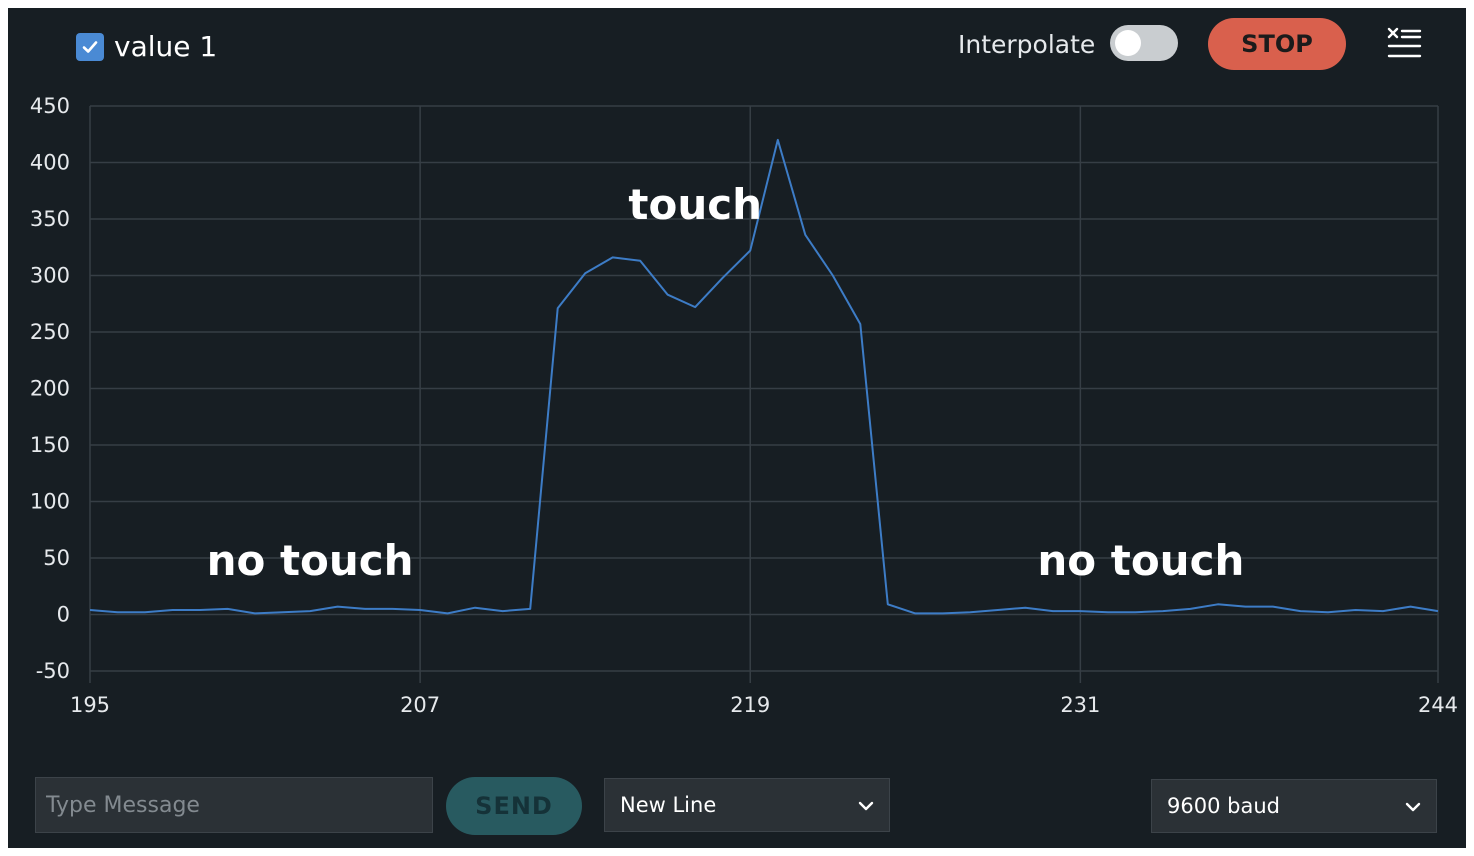 This screenshot has height=856, width=1474. Describe the element at coordinates (1294, 806) in the screenshot. I see `baud-rate-select: 9600 baud` at that location.